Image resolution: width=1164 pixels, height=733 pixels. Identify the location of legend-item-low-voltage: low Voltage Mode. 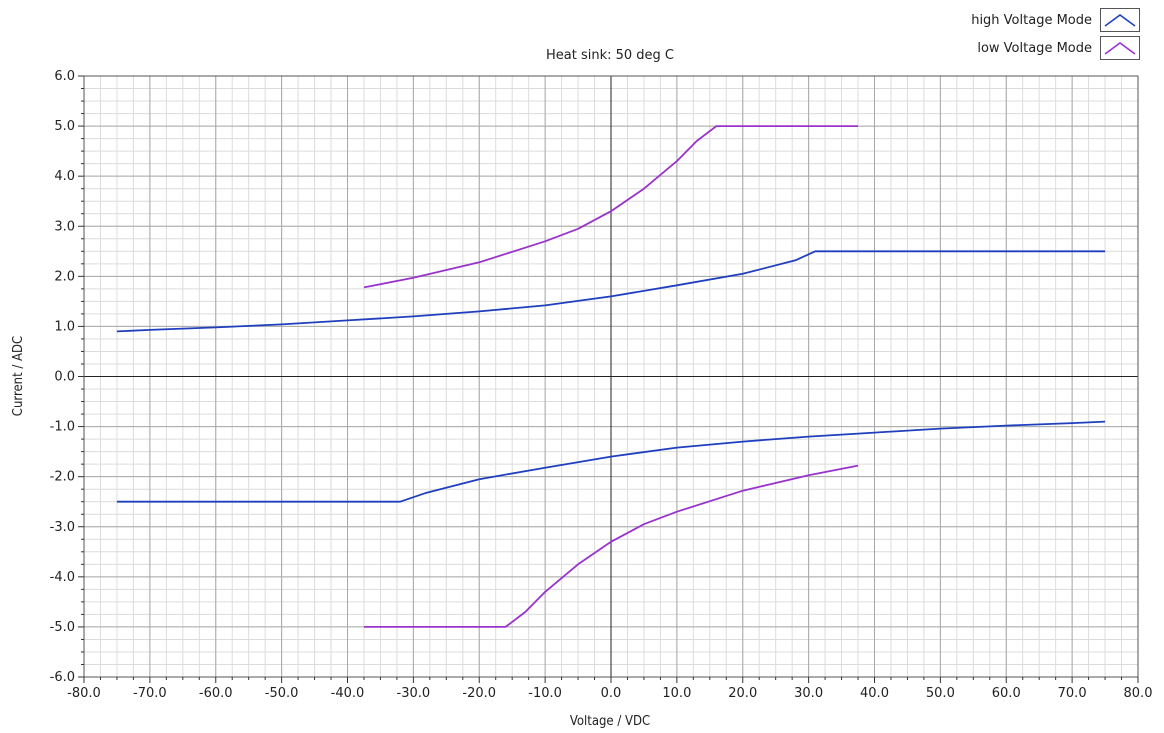
(1055, 48).